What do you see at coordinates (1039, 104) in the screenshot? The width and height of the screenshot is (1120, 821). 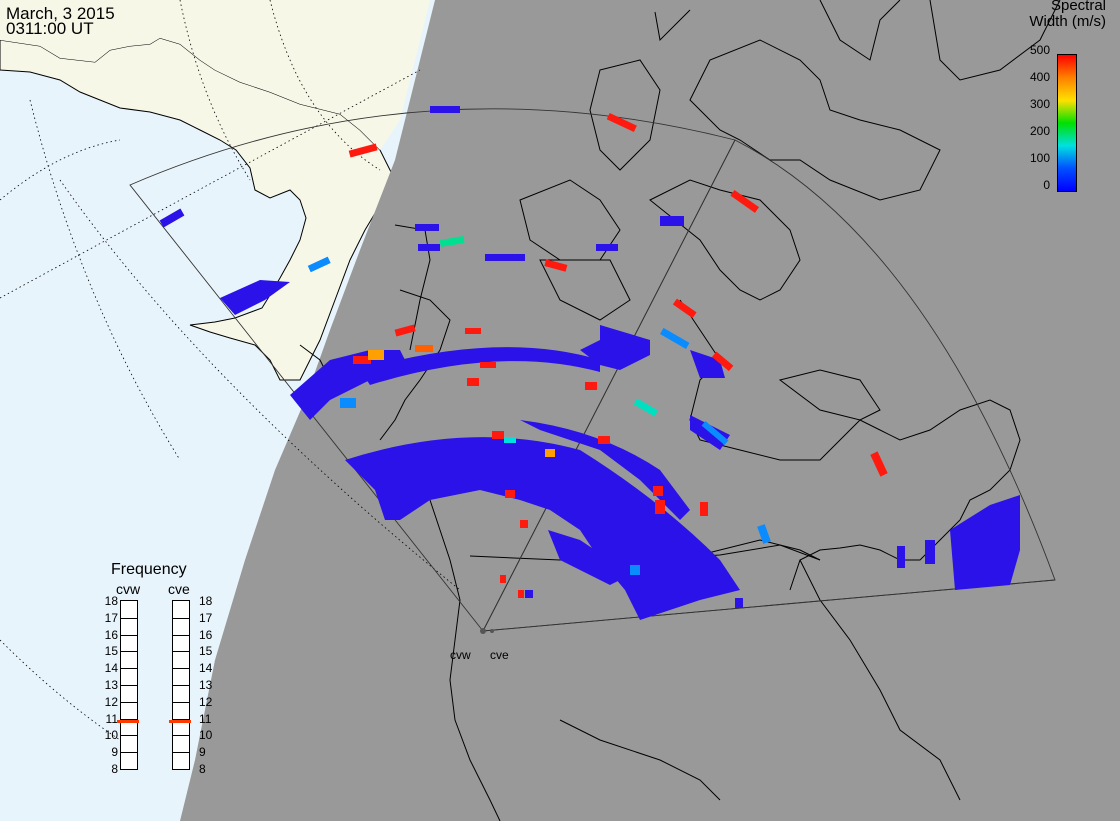 I see `colorbar-tick-label: 300` at bounding box center [1039, 104].